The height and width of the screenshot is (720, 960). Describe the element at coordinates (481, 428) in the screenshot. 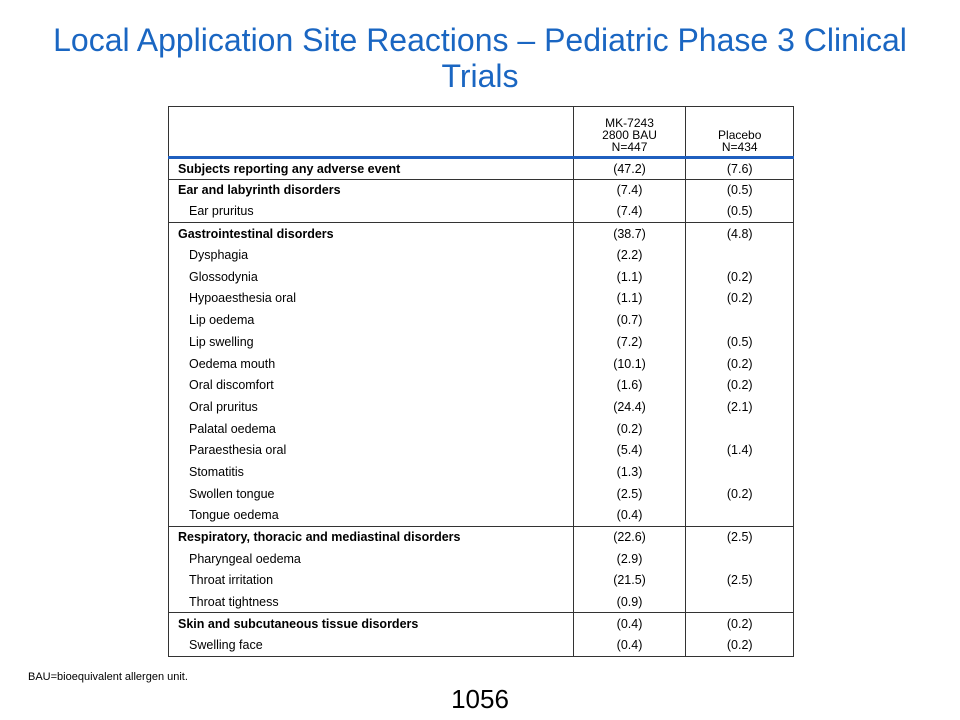

I see `table-row: Palatal oedema (0.2)` at that location.